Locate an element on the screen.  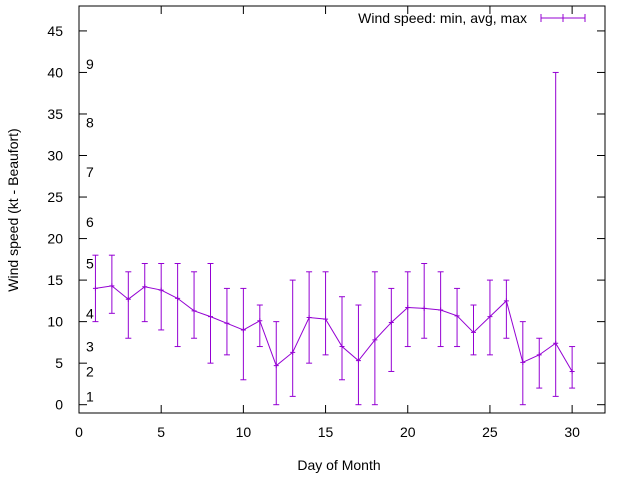
legend: Wind speed: min, avg, max is located at coordinates (472, 18).